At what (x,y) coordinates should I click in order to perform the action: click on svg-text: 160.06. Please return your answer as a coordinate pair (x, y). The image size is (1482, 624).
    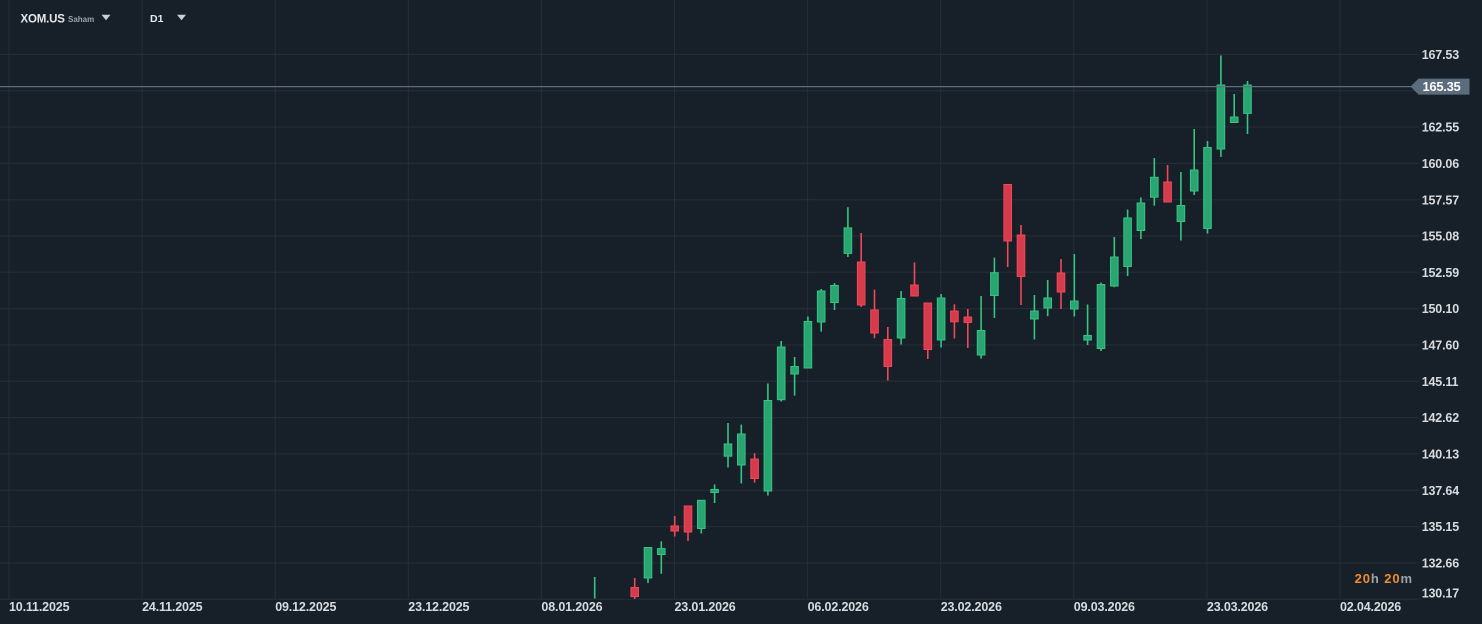
    Looking at the image, I should click on (1441, 164).